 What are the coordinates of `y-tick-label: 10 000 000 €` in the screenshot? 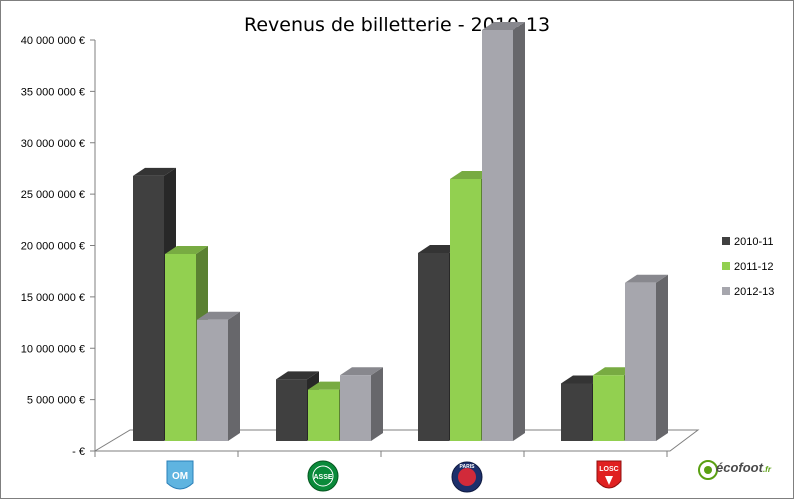 It's located at (53, 349).